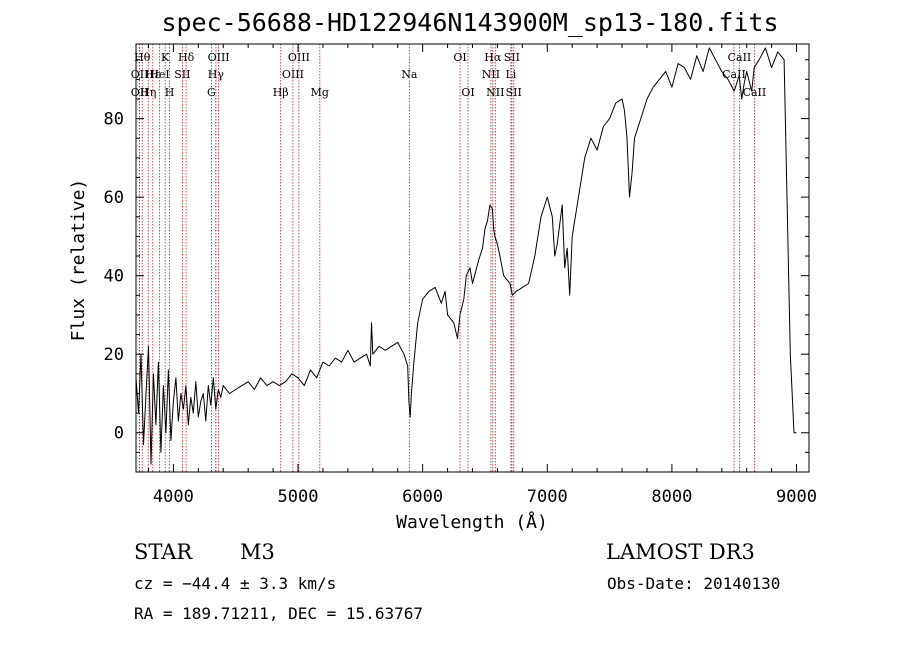 This screenshot has width=900, height=649. I want to click on line-marker-label: Mg, so click(320, 92).